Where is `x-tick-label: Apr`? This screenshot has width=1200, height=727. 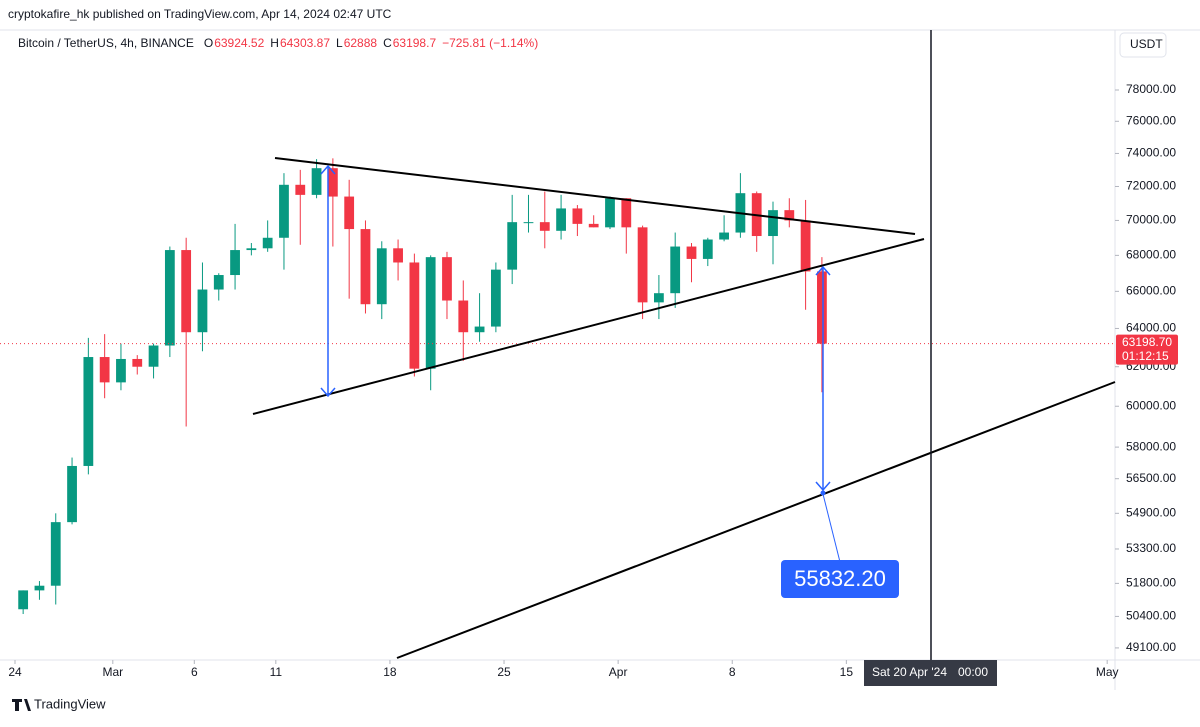 x-tick-label: Apr is located at coordinates (618, 672).